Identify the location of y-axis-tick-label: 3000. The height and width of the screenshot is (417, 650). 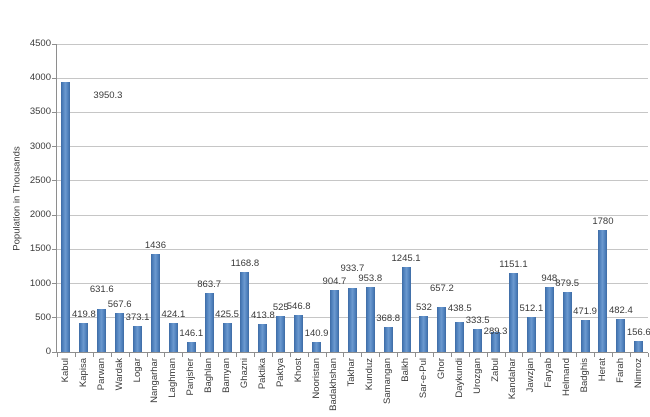
(40, 146).